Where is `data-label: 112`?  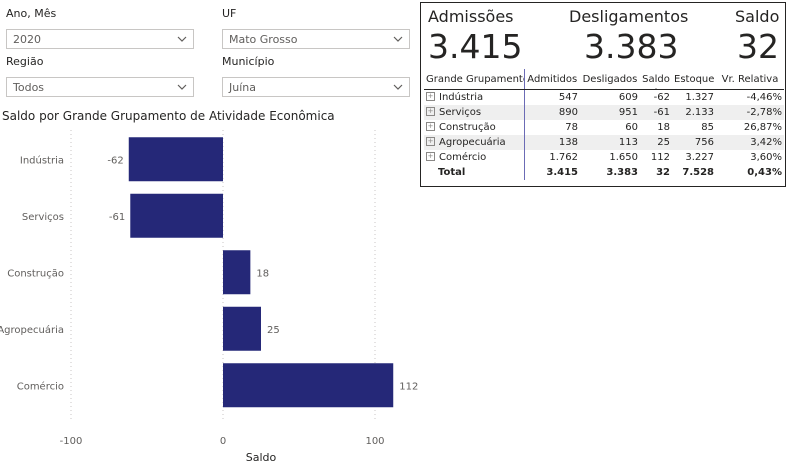 data-label: 112 is located at coordinates (408, 386).